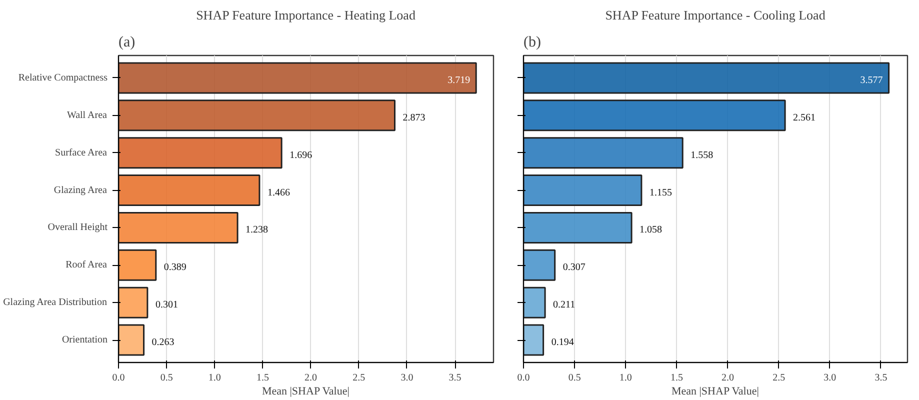  What do you see at coordinates (163, 342) in the screenshot?
I see `data-label: 0.263` at bounding box center [163, 342].